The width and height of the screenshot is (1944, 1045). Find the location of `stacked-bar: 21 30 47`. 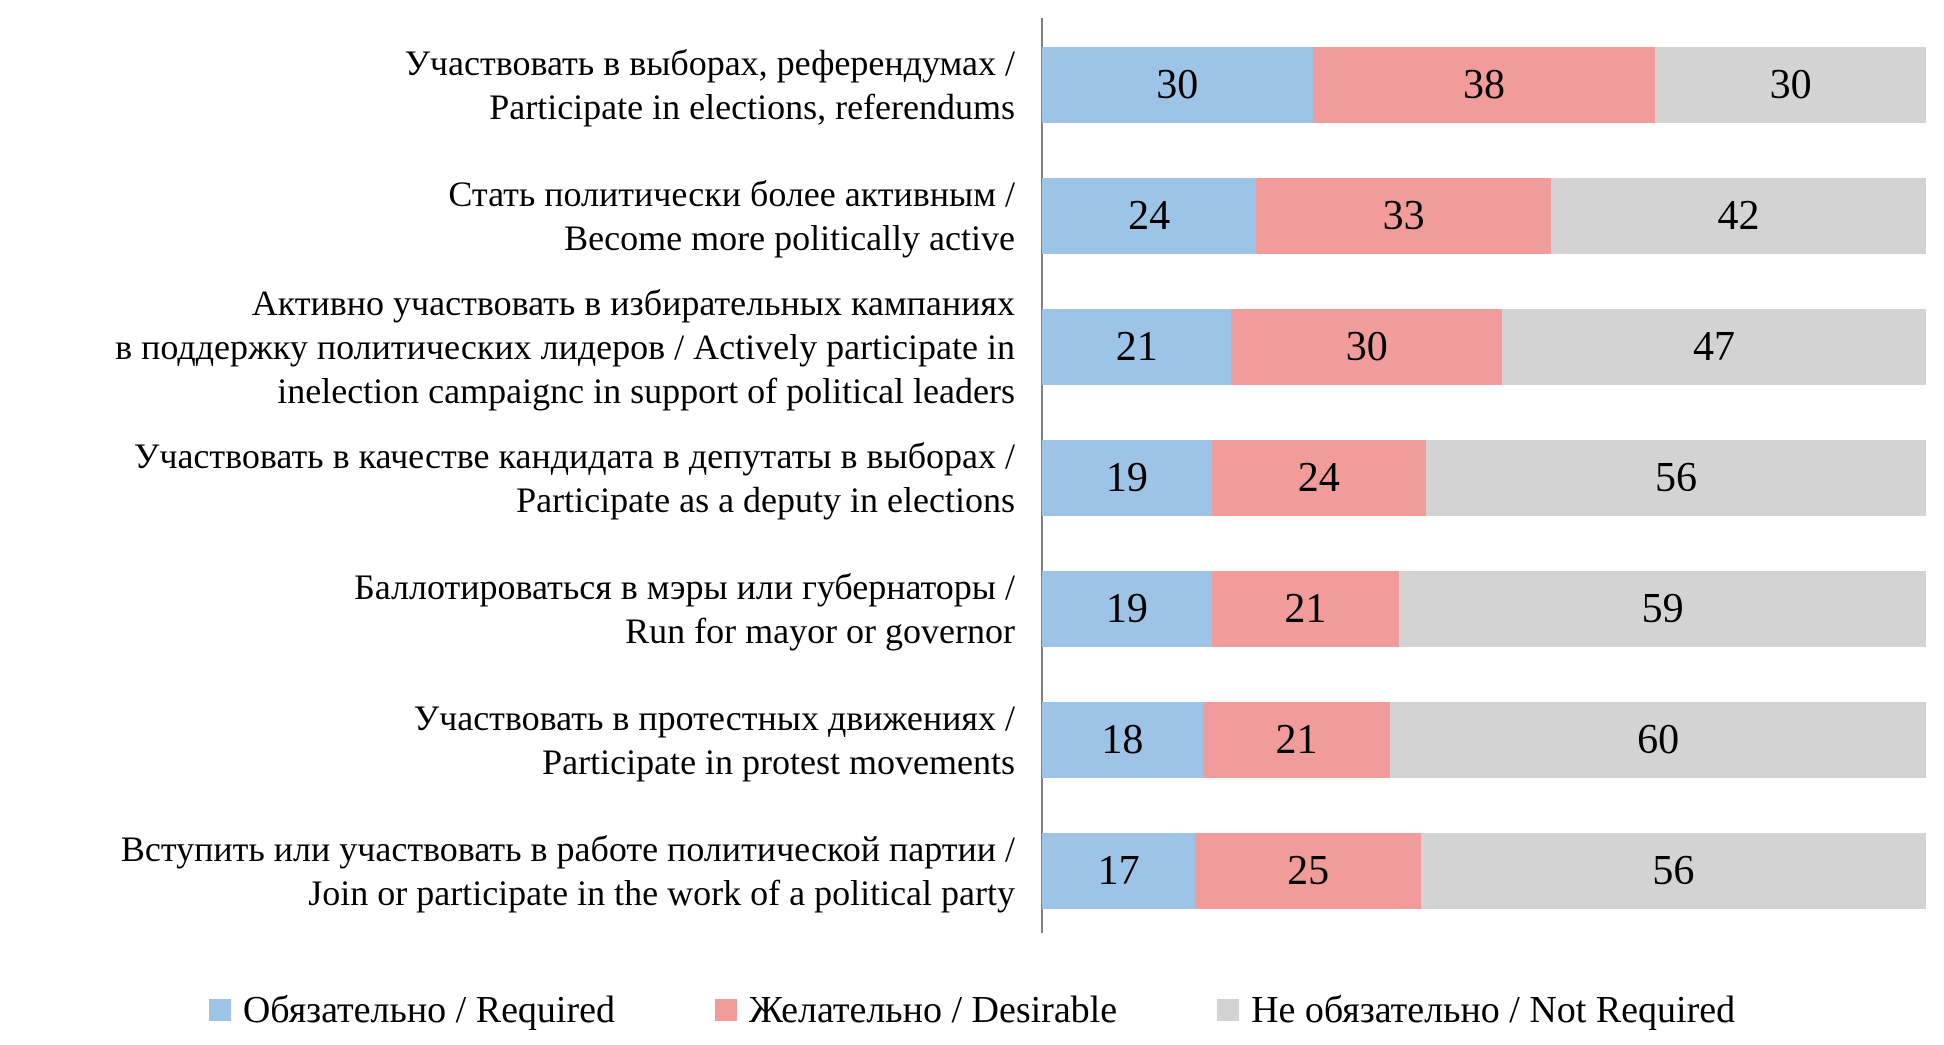

stacked-bar: 21 30 47 is located at coordinates (1484, 346).